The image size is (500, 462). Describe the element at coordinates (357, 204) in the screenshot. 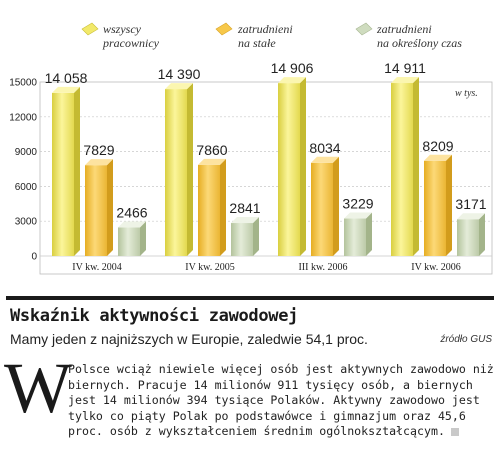

I see `value-label: 3229` at that location.